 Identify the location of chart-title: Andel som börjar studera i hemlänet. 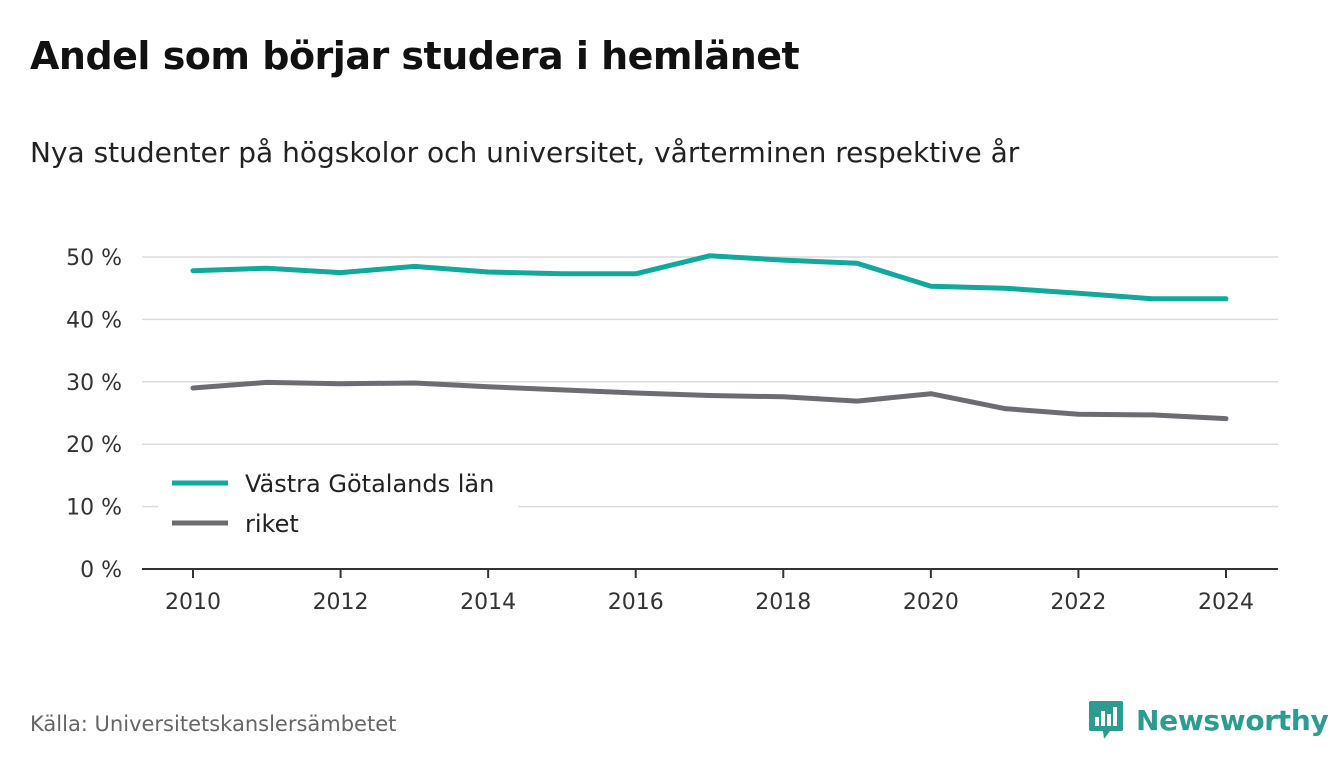
(415, 56).